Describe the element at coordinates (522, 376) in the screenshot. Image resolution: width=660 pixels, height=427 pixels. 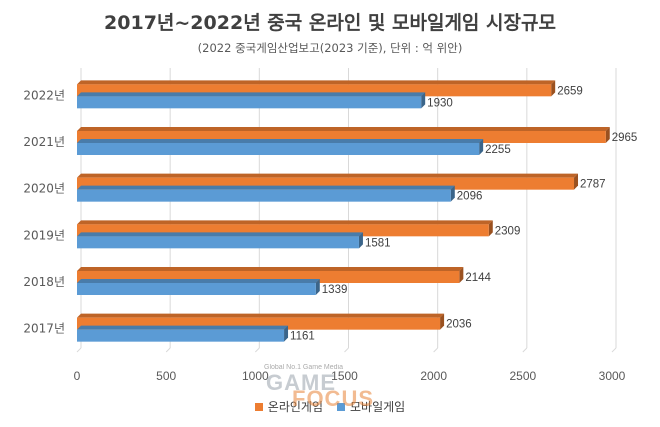
I see `x-tick-label: 2500` at that location.